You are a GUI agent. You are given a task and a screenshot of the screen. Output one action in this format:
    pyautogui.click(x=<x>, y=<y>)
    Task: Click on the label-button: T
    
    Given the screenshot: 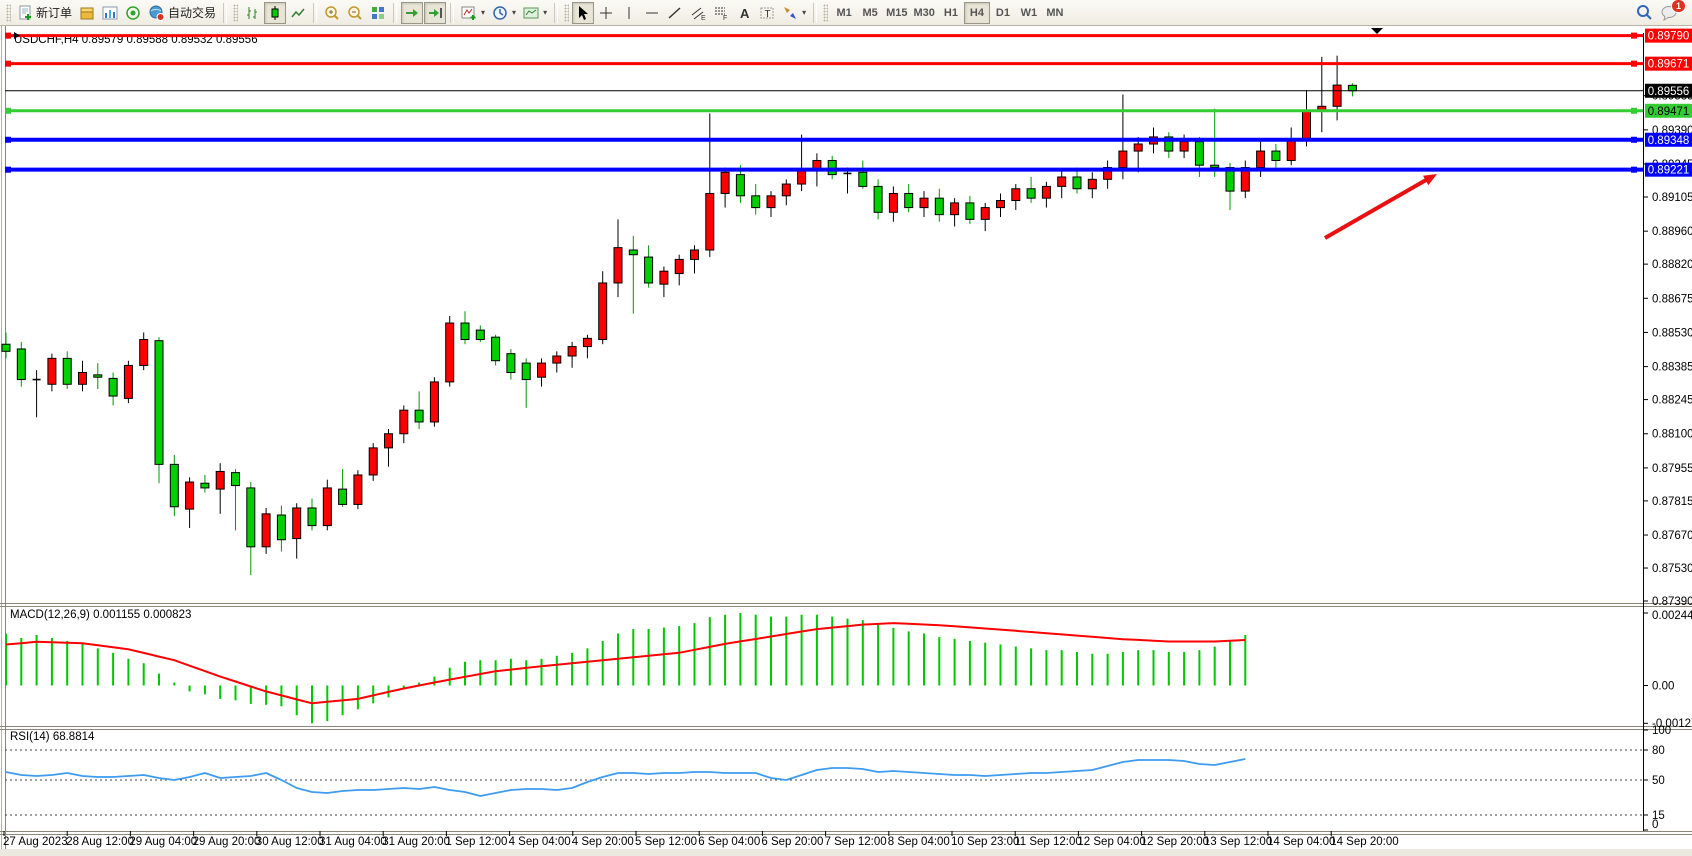 What is the action you would take?
    pyautogui.click(x=767, y=13)
    